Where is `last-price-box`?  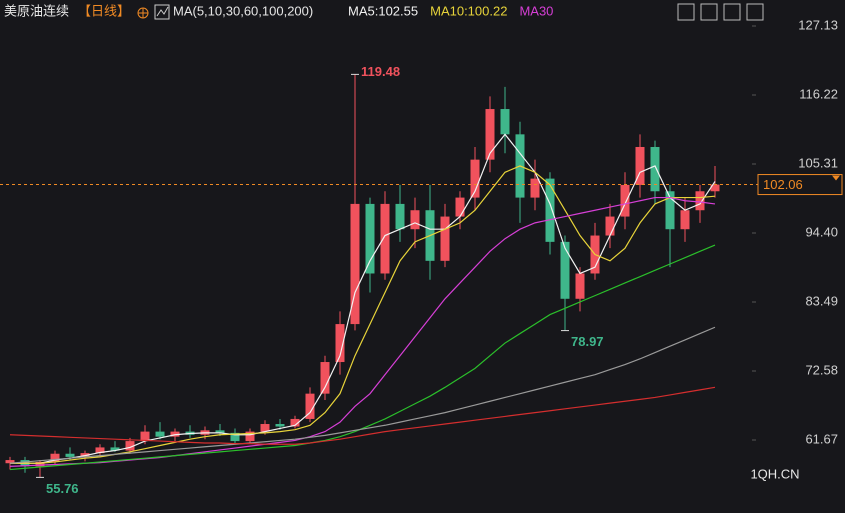
last-price-box is located at coordinates (800, 185).